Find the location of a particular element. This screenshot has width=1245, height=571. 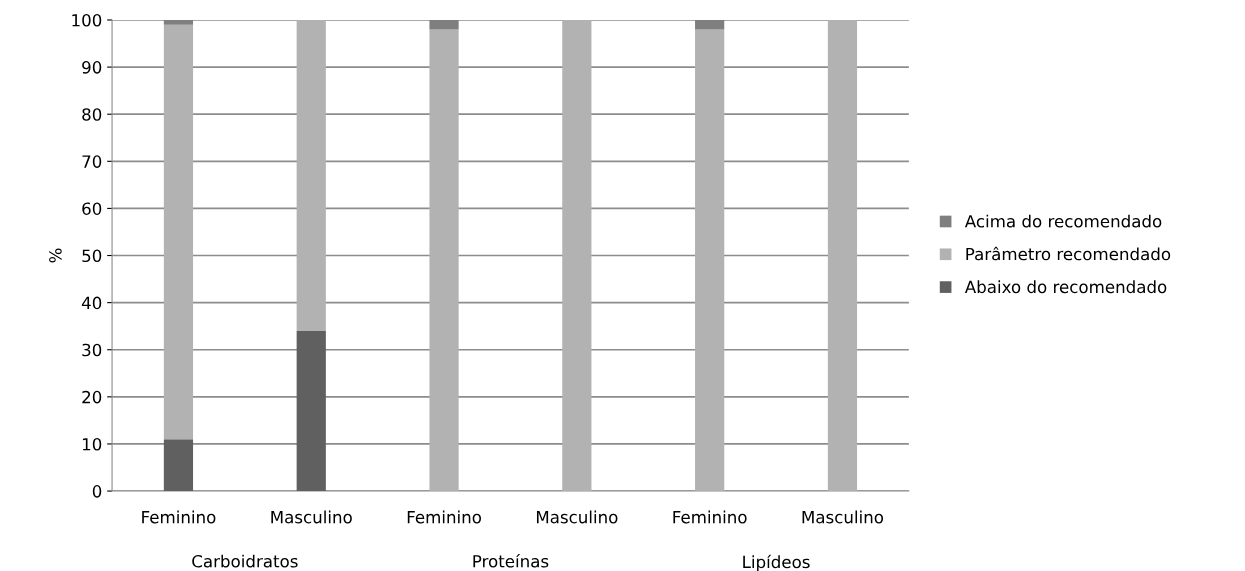

y-tick-label: 50 is located at coordinates (92, 256).